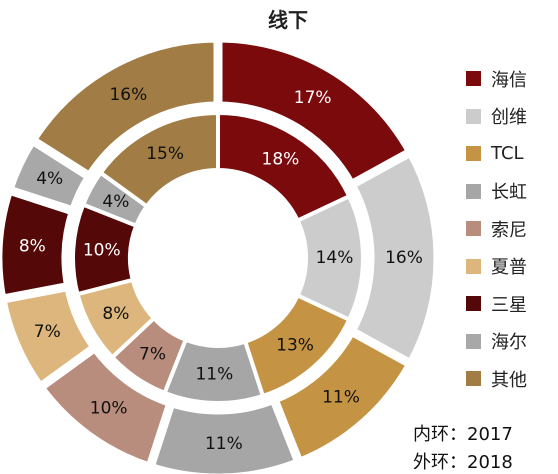 The image size is (558, 474). Describe the element at coordinates (509, 380) in the screenshot. I see `legend-label: 其他` at that location.